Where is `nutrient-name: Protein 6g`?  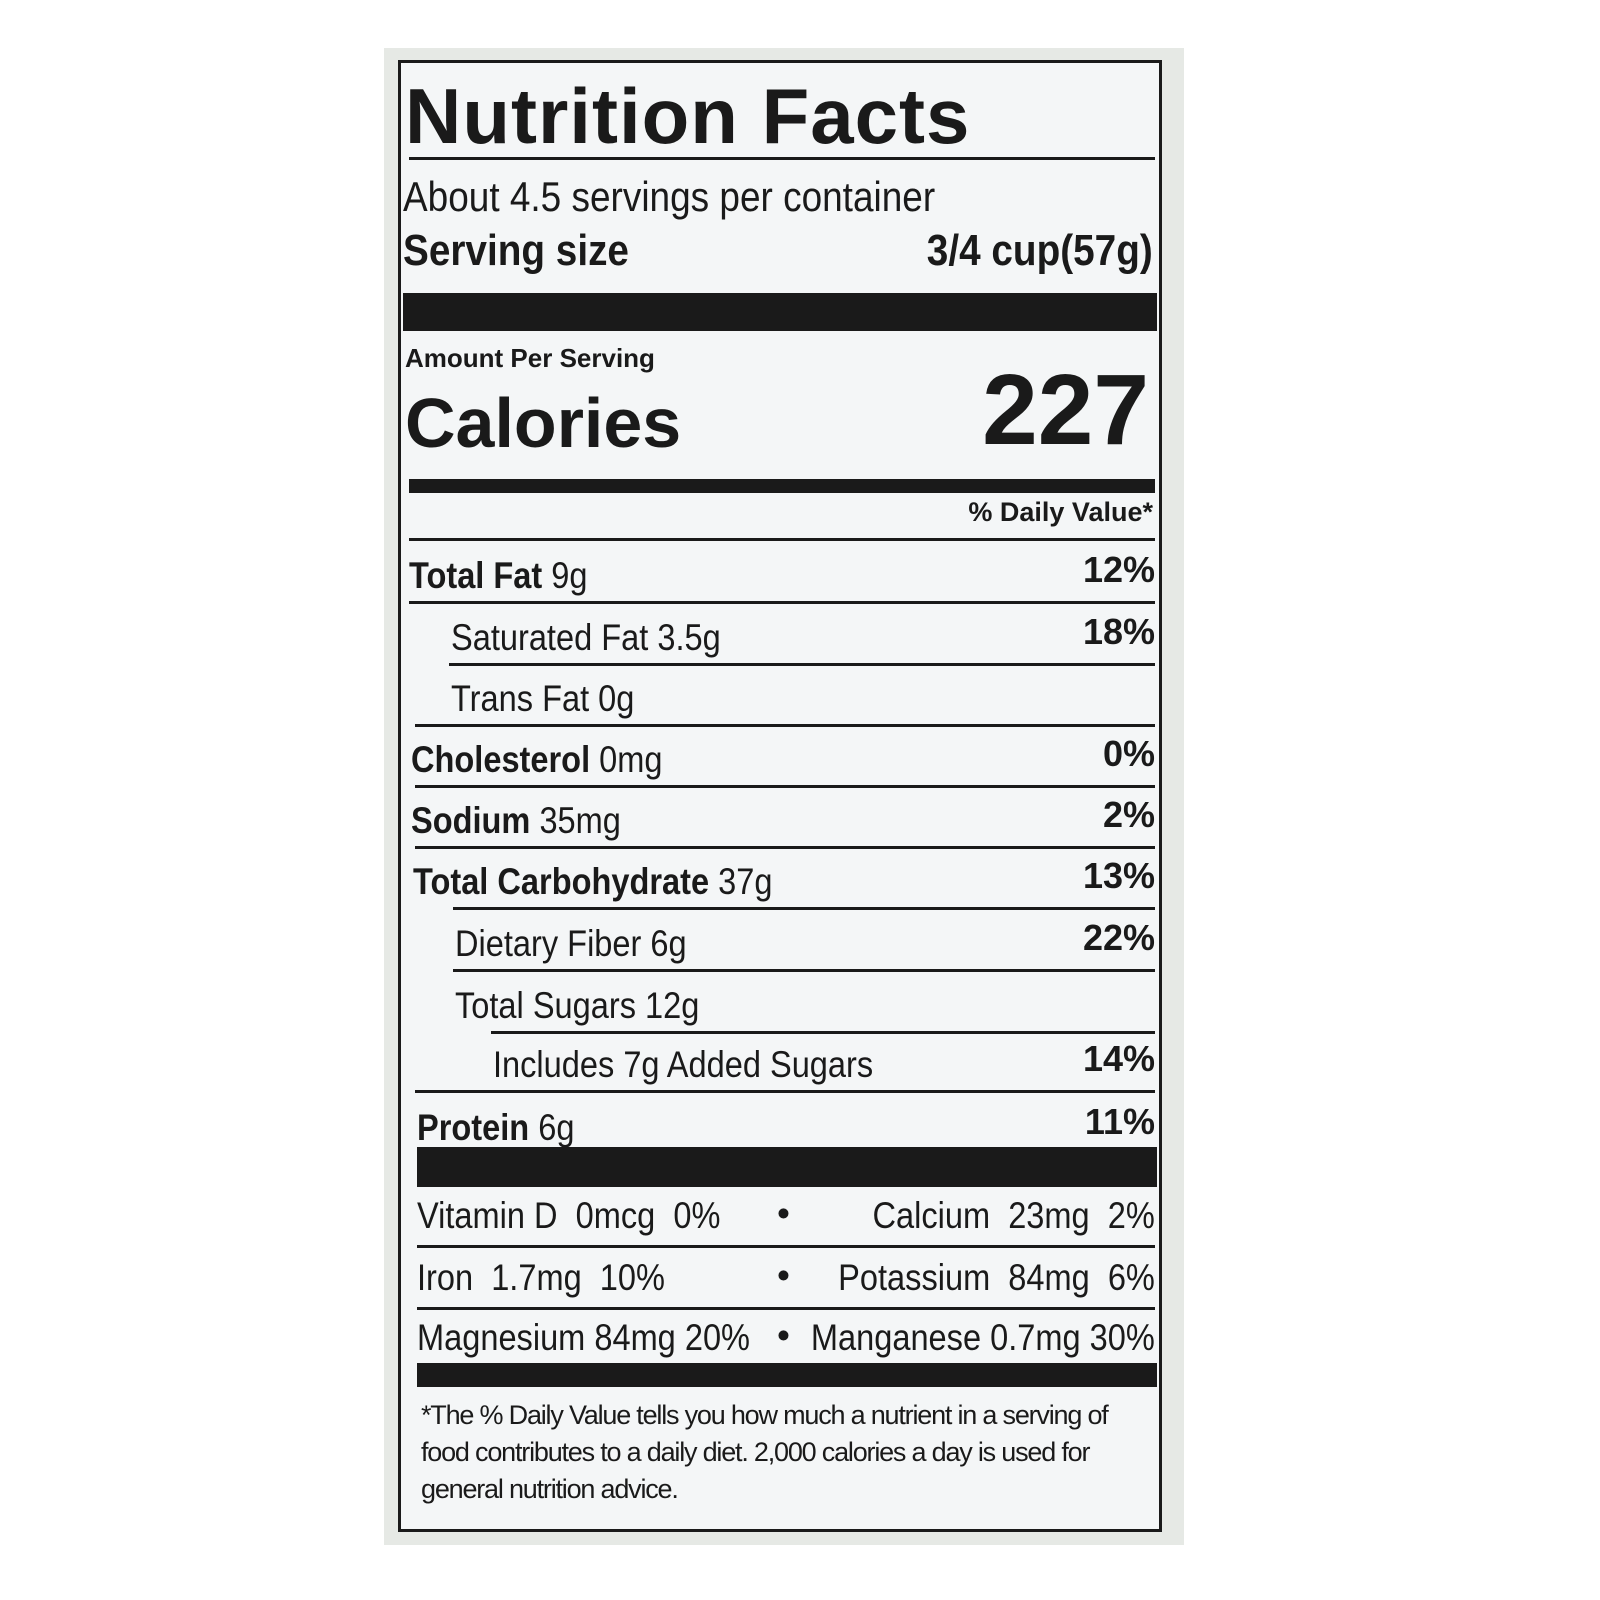
nutrient-name: Protein 6g is located at coordinates (506, 1128).